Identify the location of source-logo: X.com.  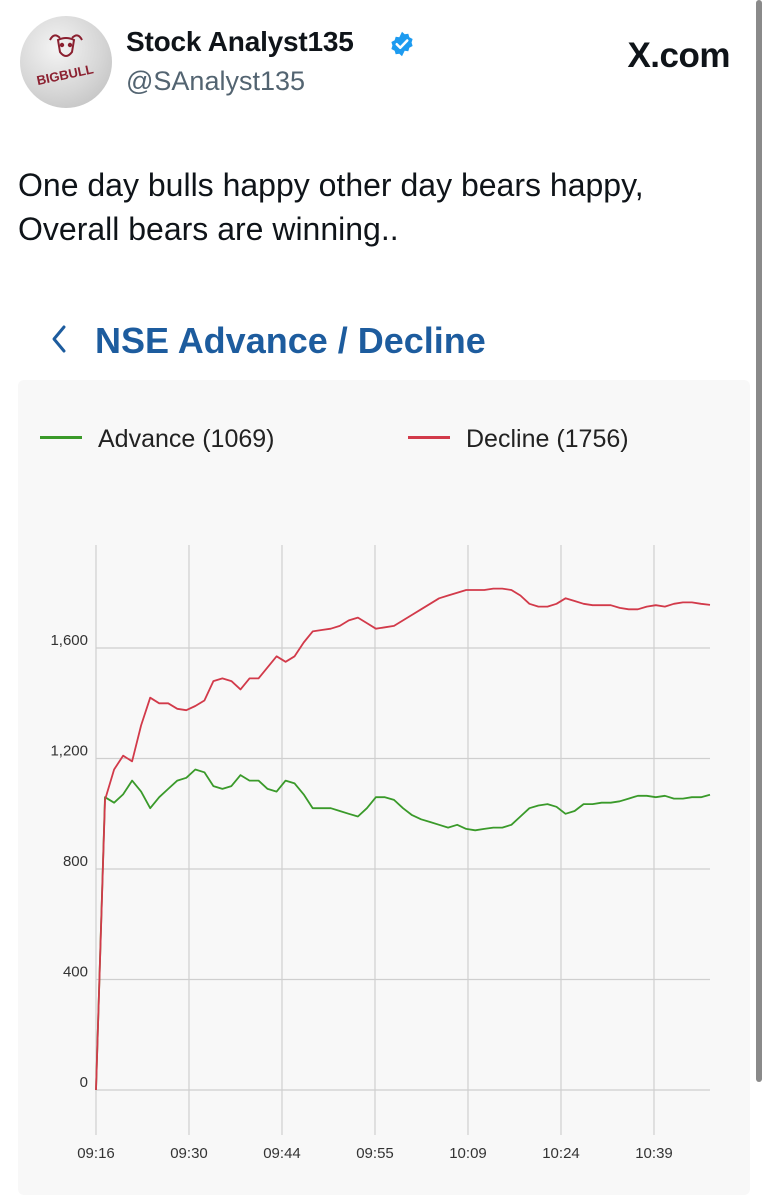
(678, 55).